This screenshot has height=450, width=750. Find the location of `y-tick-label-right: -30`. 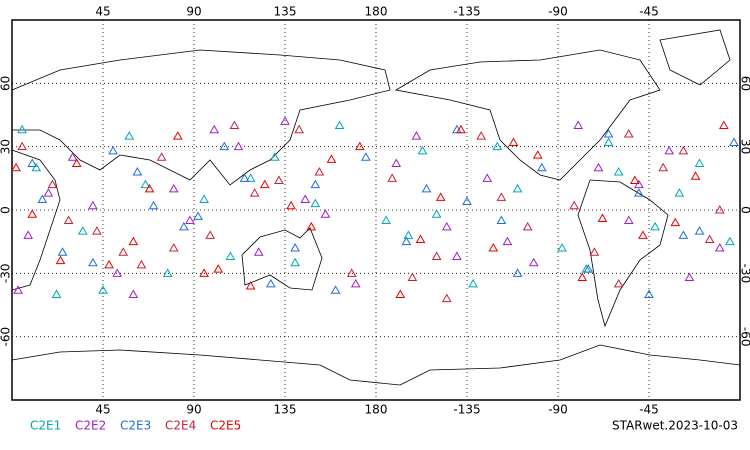

y-tick-label-right: -30 is located at coordinates (744, 274).